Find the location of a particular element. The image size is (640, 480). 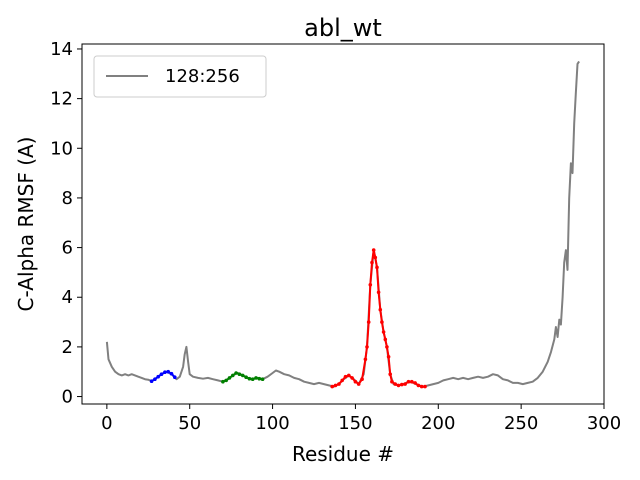

x-tick-label: 250 is located at coordinates (521, 423).